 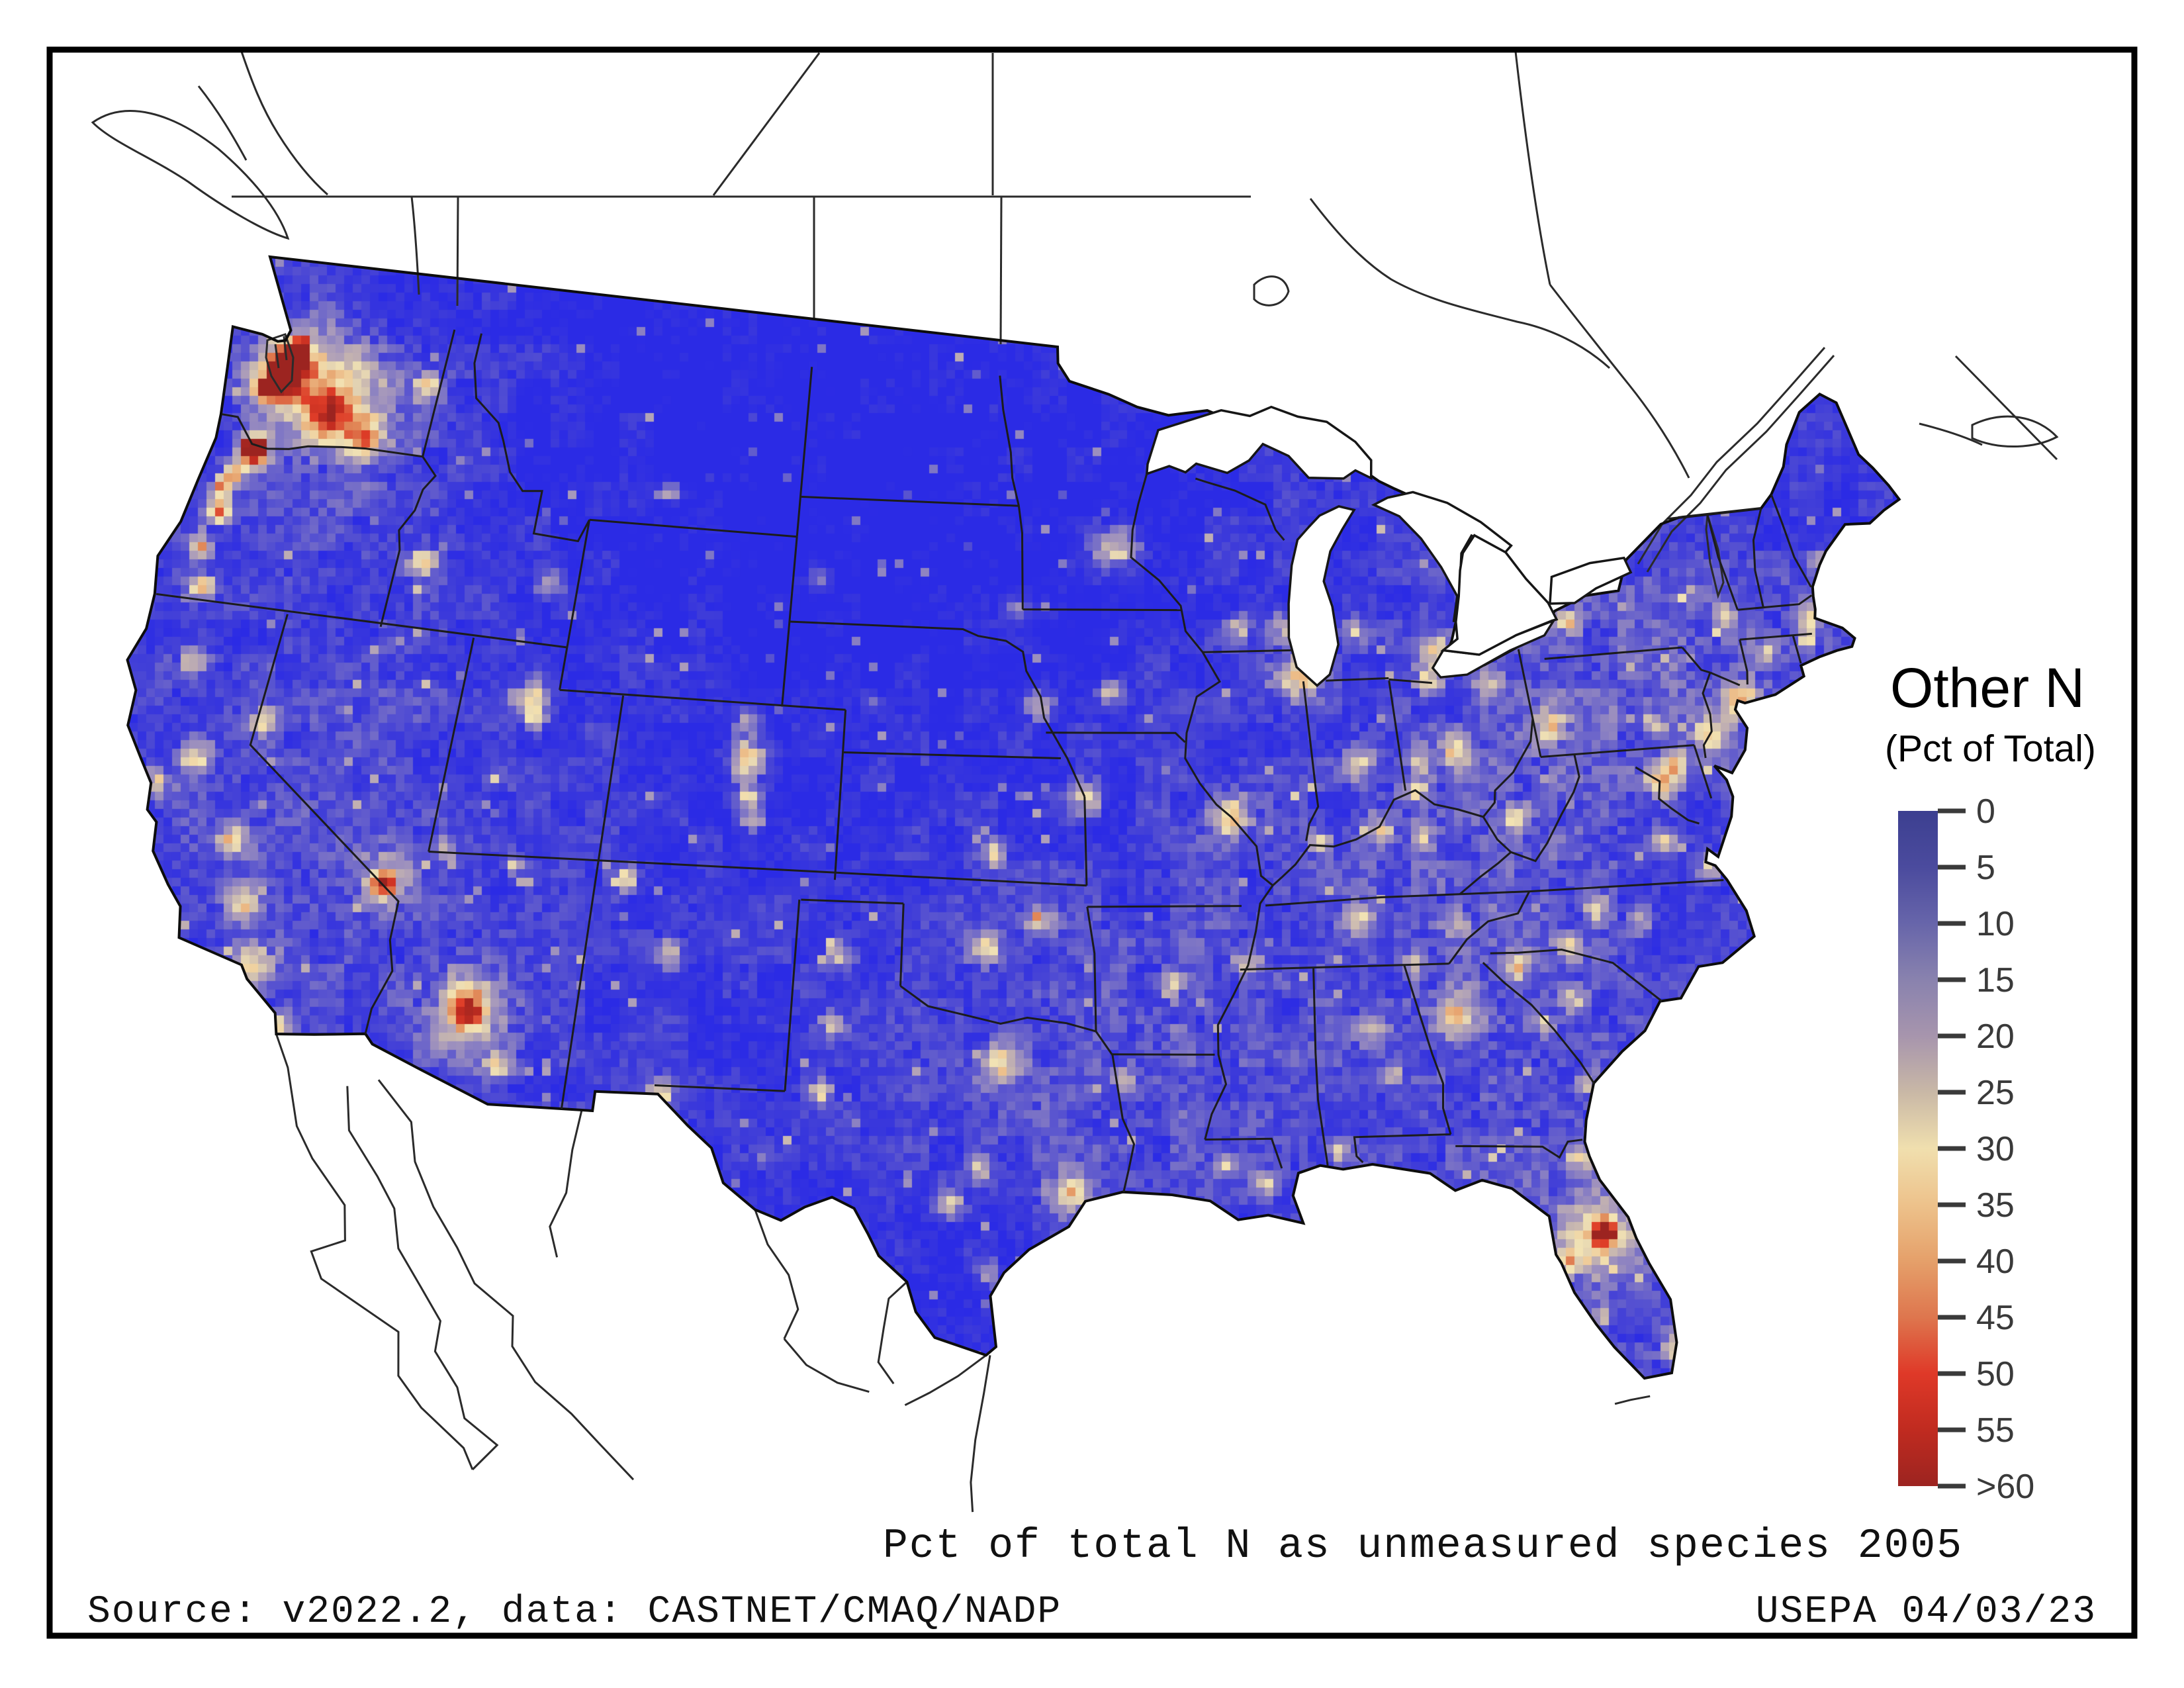 I want to click on colorbar-tick-label: 5, so click(x=1985, y=868).